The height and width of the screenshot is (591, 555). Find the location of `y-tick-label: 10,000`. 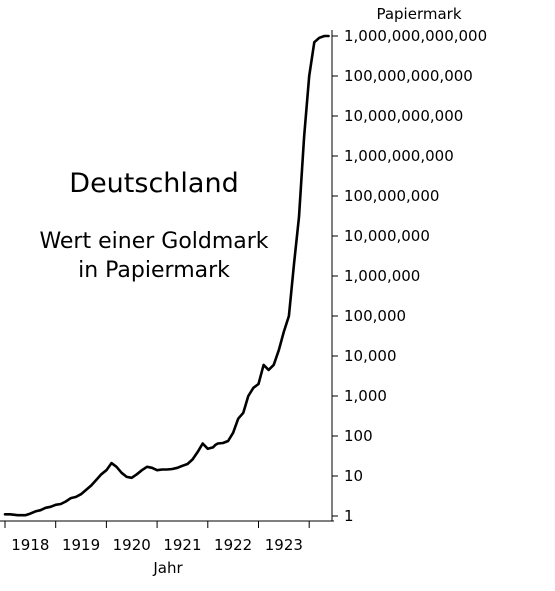

y-tick-label: 10,000 is located at coordinates (370, 356).